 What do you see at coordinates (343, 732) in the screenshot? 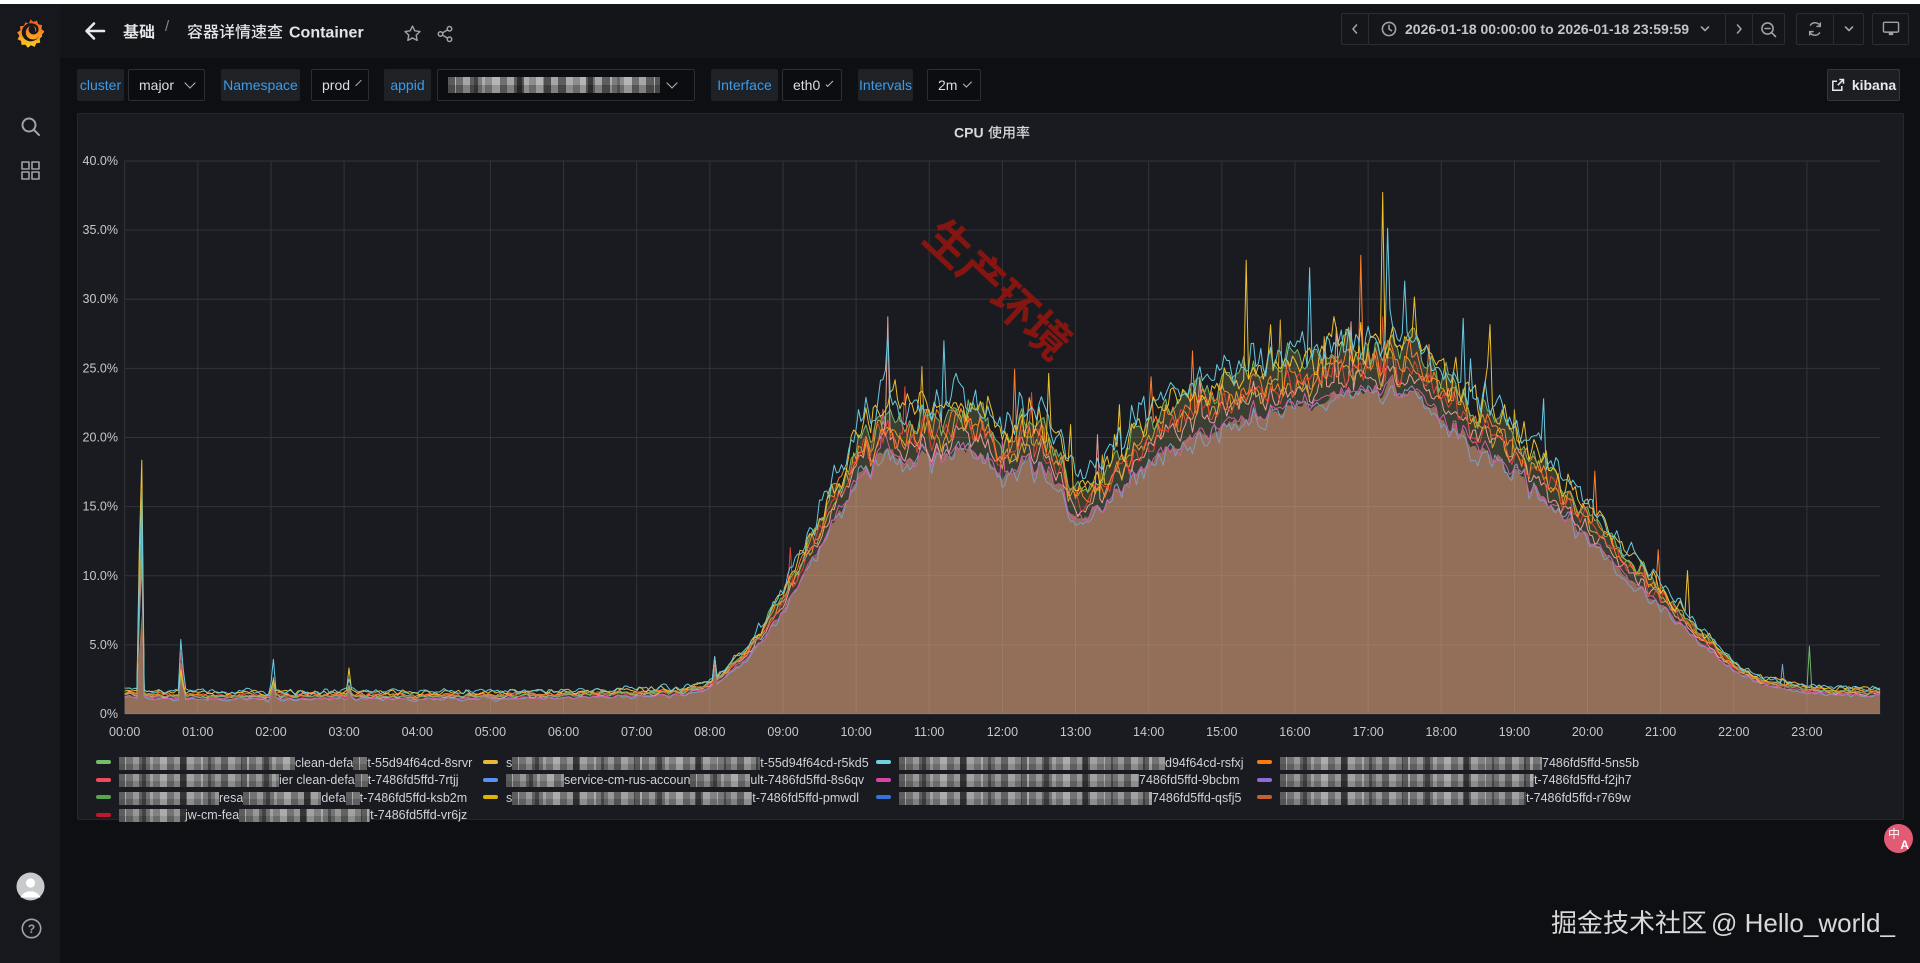
I see `svg-text: 03:00` at bounding box center [343, 732].